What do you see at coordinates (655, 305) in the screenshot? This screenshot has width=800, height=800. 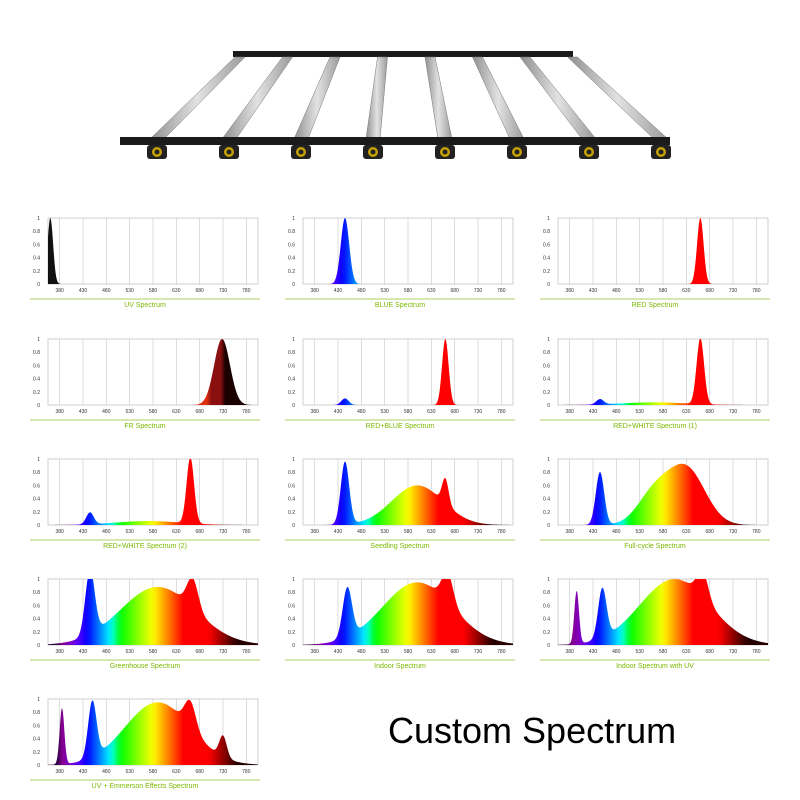 I see `chart-title: RED Spectrum` at bounding box center [655, 305].